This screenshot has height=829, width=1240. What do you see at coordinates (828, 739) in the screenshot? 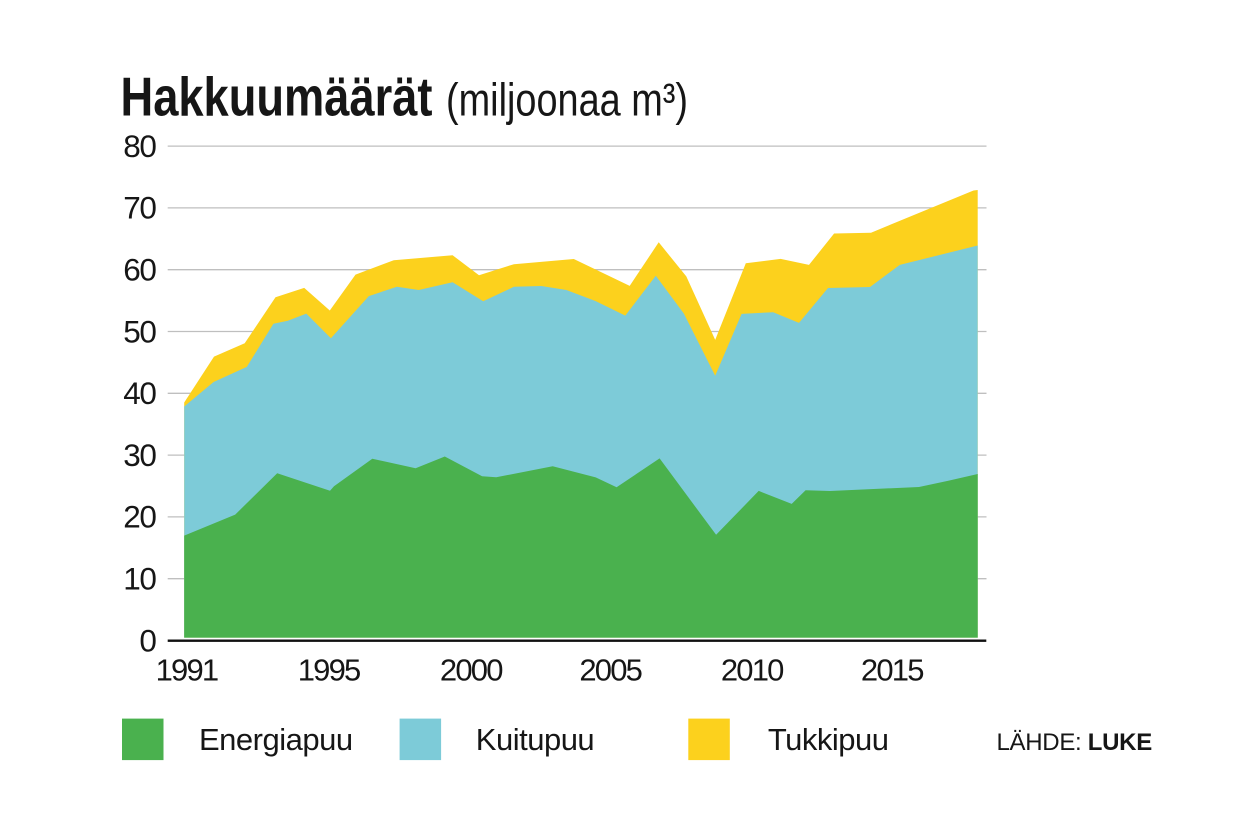
I see `svg-text: Tukkipuu` at bounding box center [828, 739].